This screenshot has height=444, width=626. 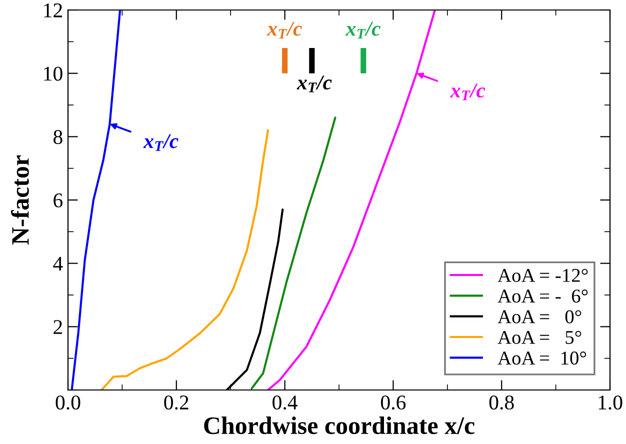 I want to click on y-tick-label: 12, so click(x=53, y=10).